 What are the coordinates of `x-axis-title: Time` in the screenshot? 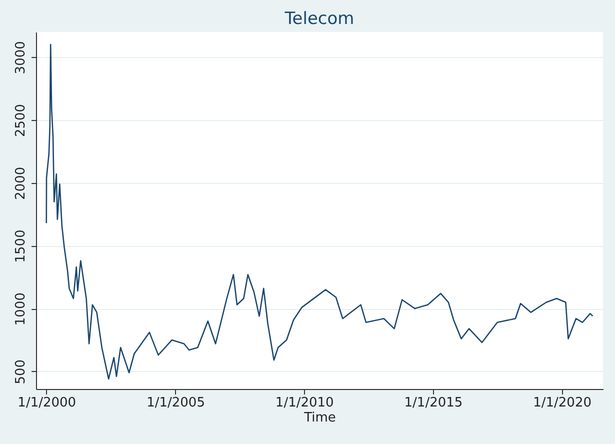 It's located at (319, 418).